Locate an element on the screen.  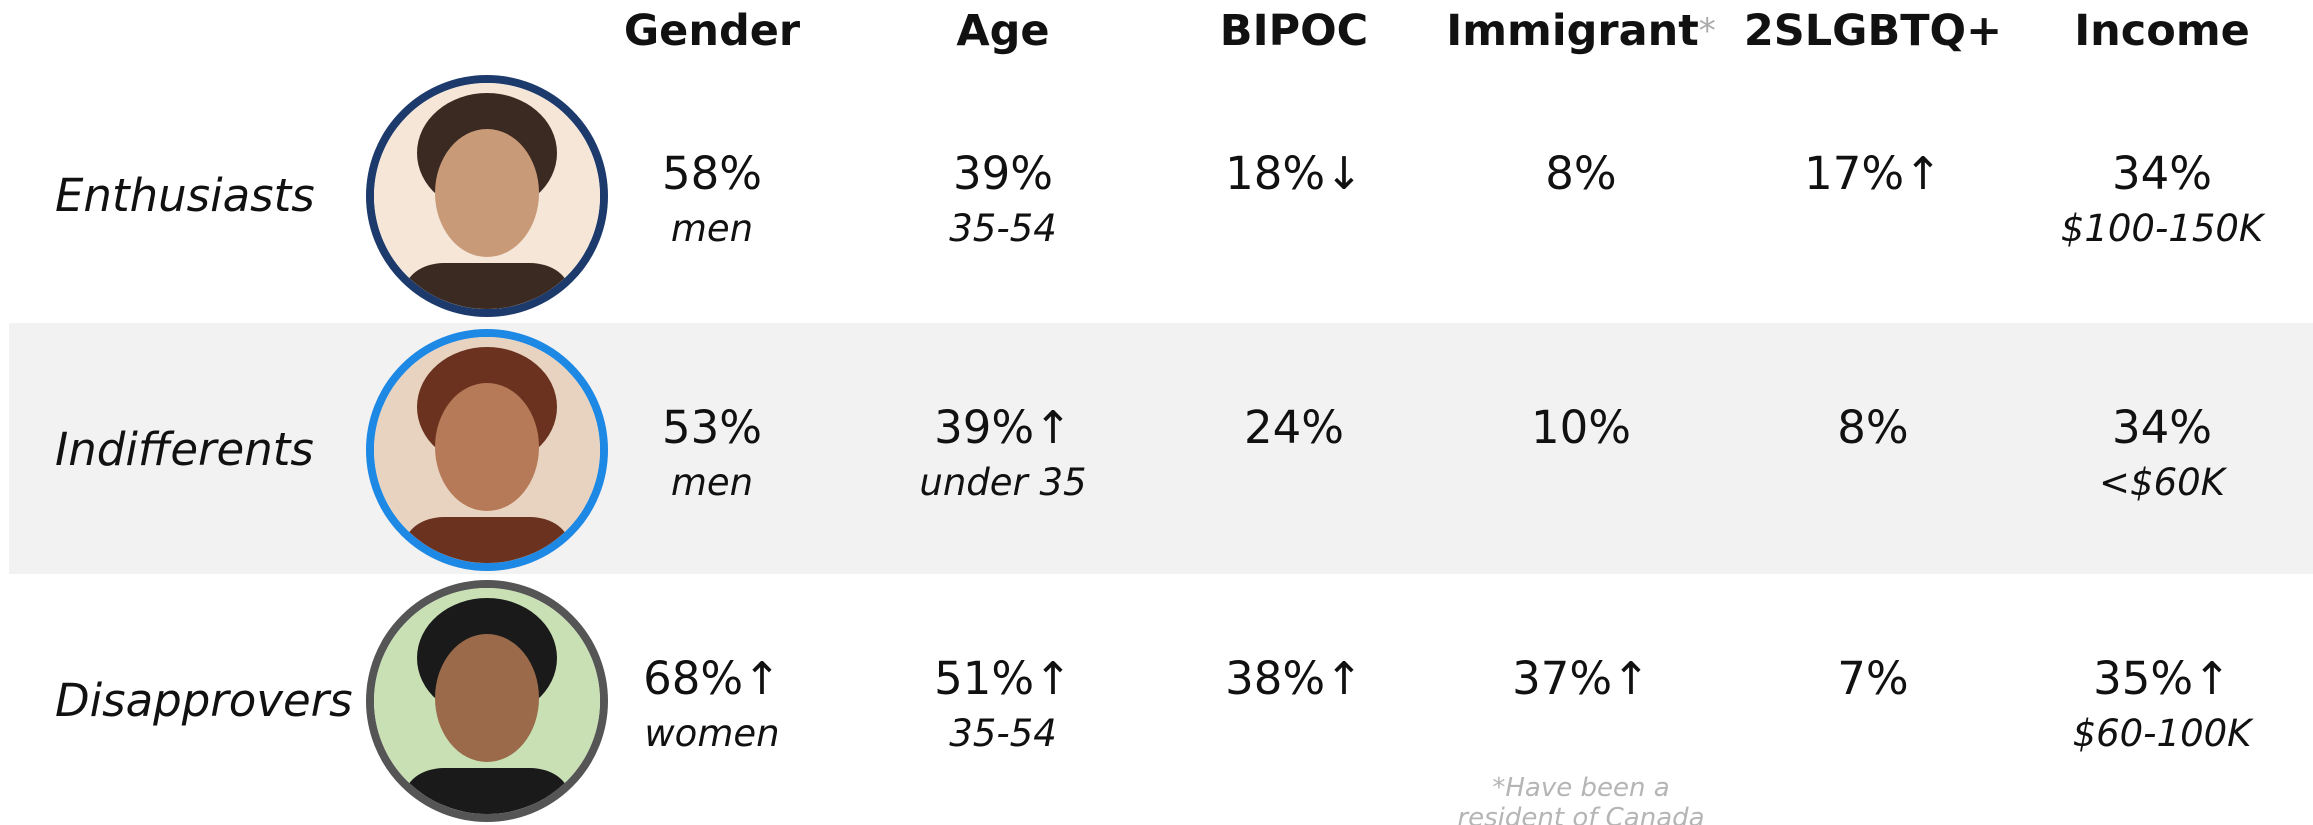
cell-value: 10% is located at coordinates (1581, 427).